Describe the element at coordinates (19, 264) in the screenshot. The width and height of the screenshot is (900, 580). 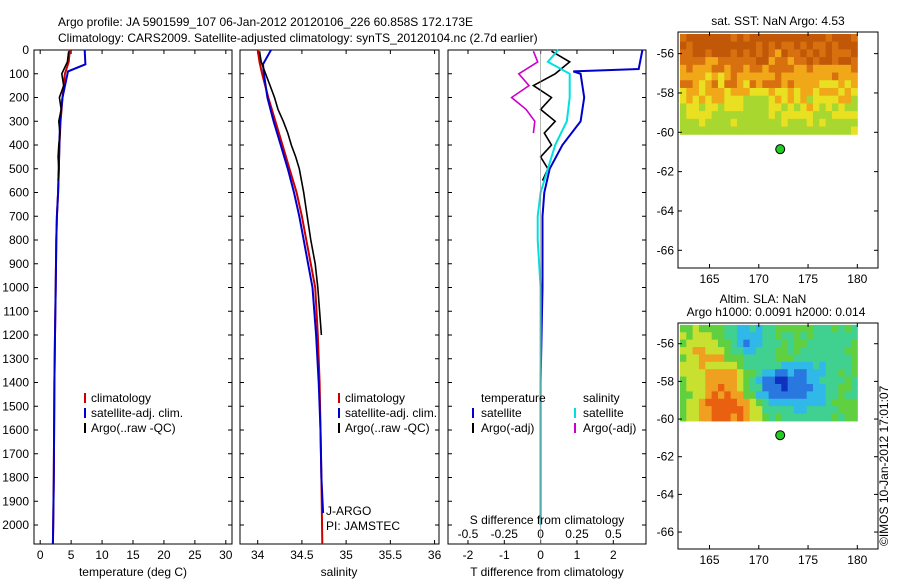
I see `depth-tick-label: 900` at that location.